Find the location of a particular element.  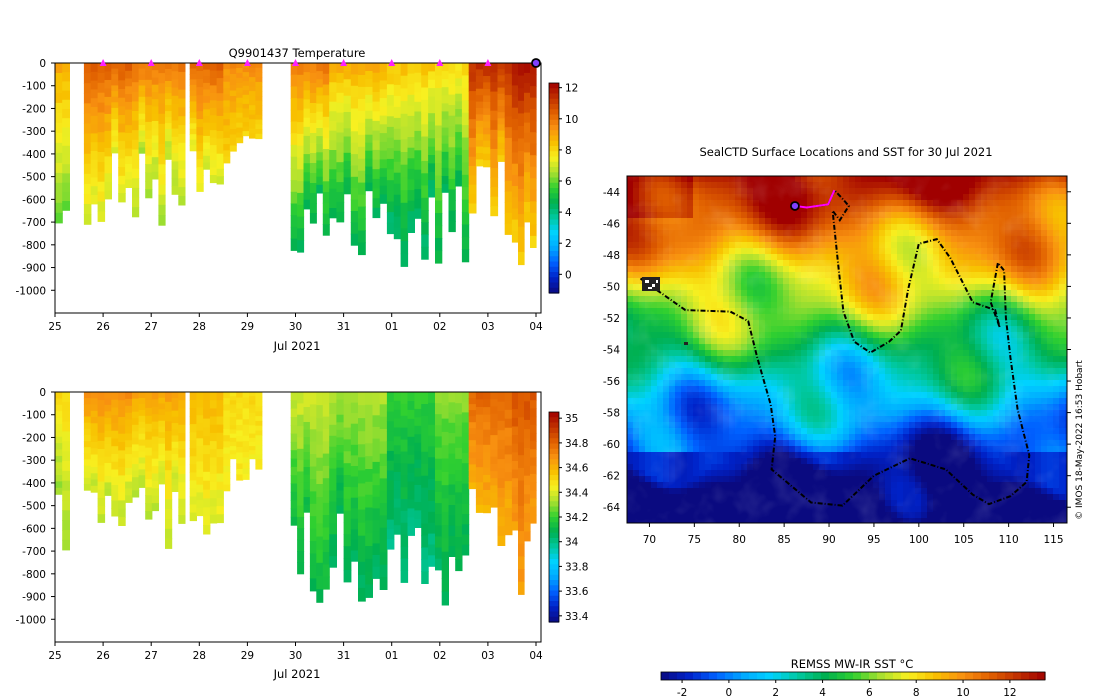

y-tick-label: -800 is located at coordinates (34, 246).